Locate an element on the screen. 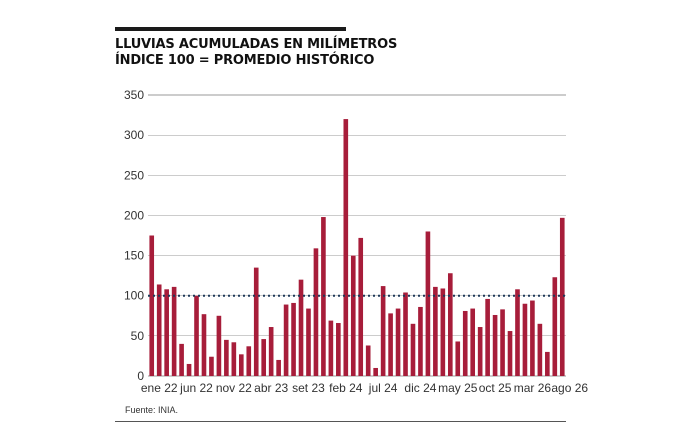  bottom-rule is located at coordinates (340, 421).